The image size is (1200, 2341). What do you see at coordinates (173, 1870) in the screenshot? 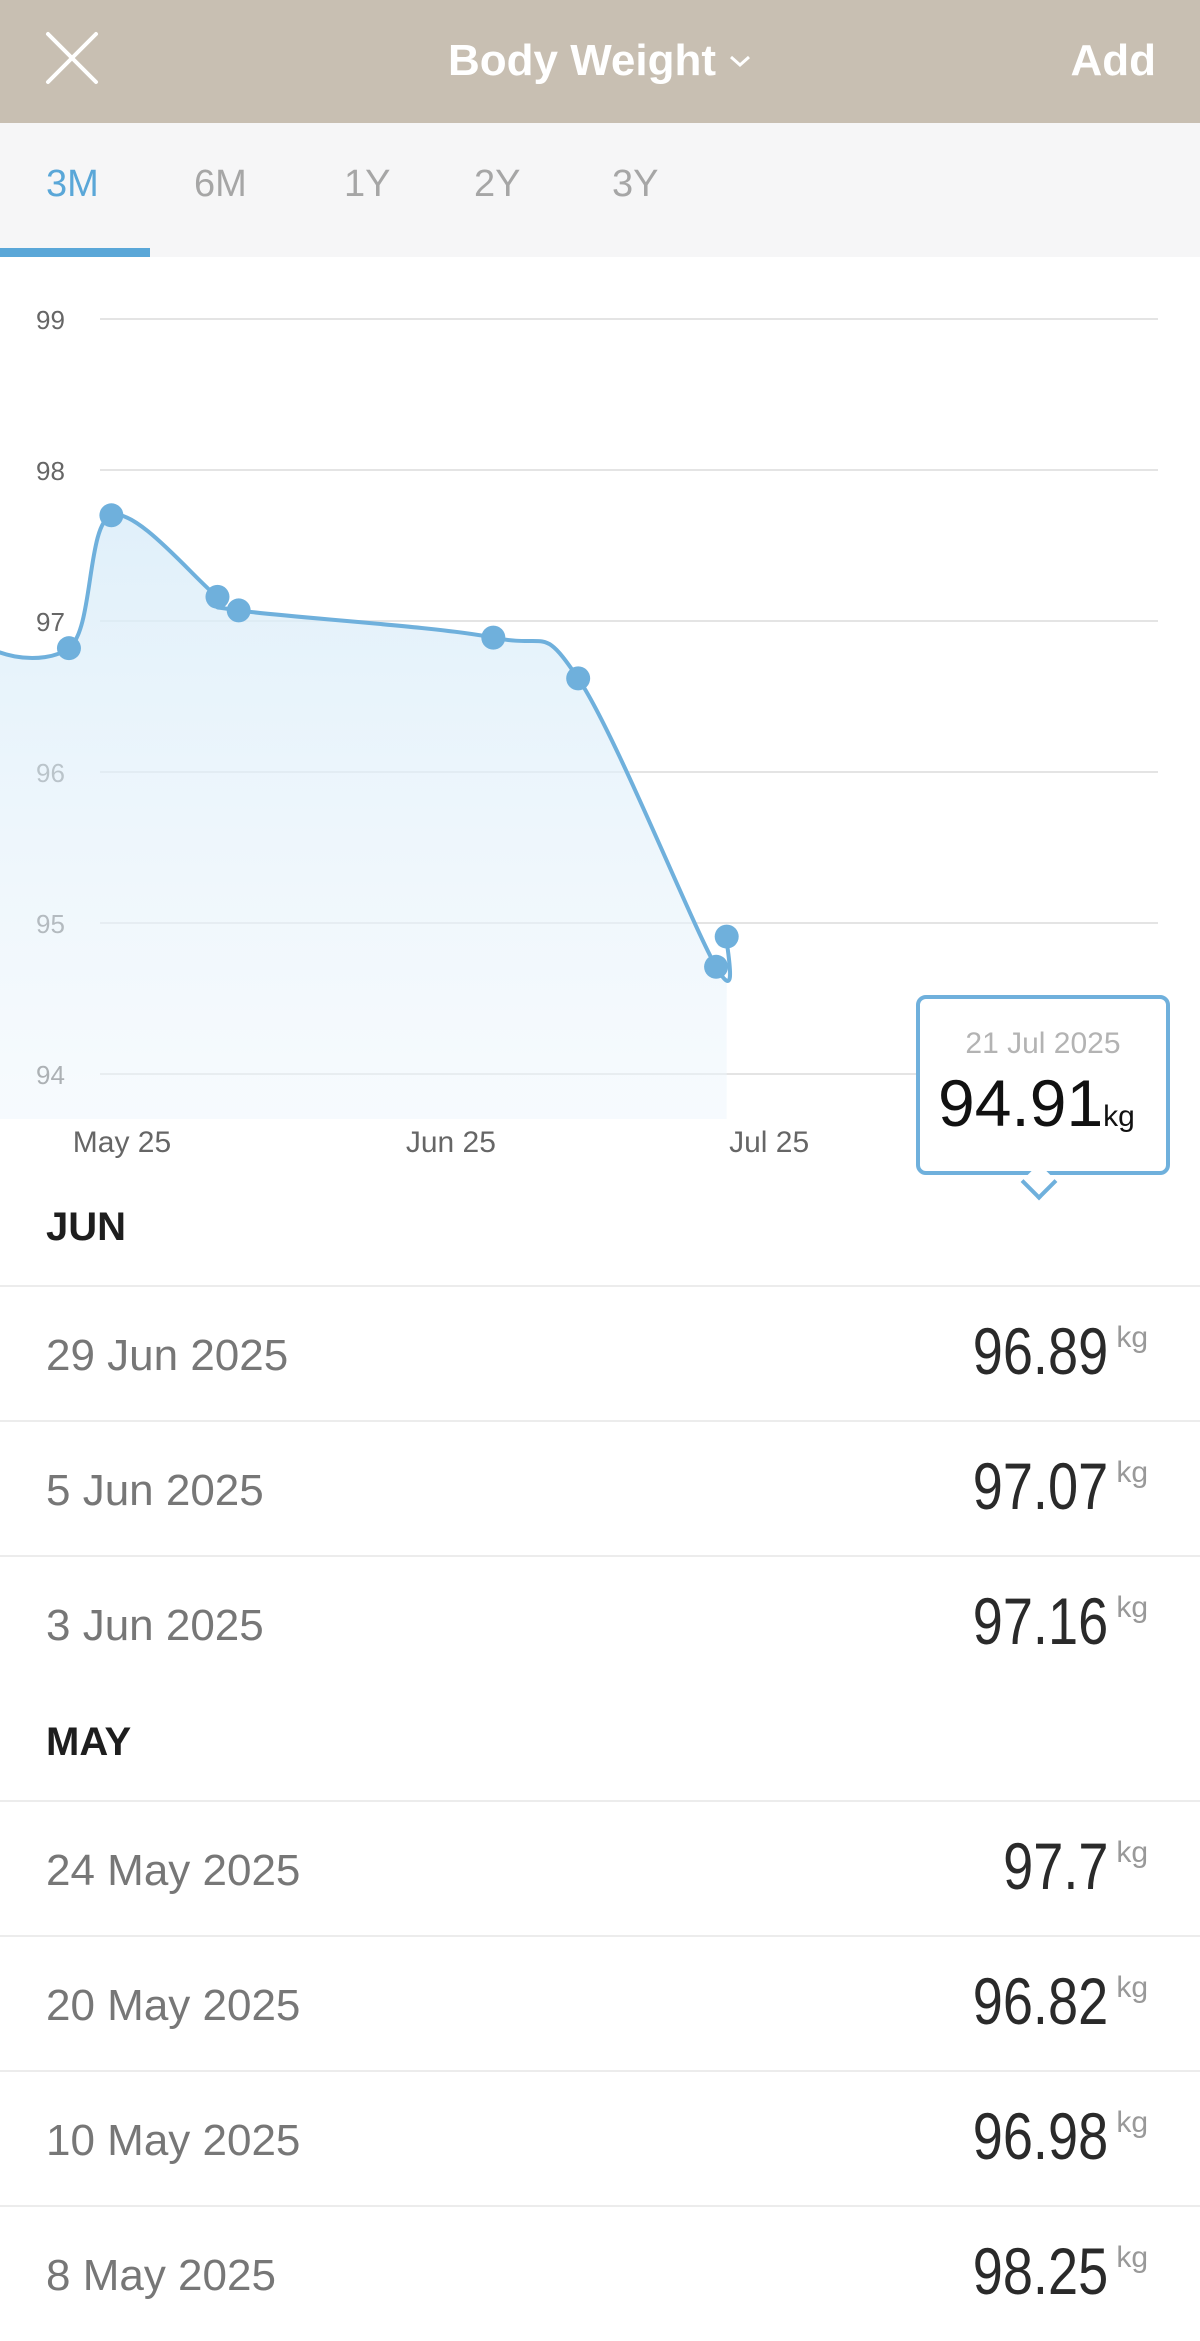
I see `entry-date: 24 May 2025` at bounding box center [173, 1870].